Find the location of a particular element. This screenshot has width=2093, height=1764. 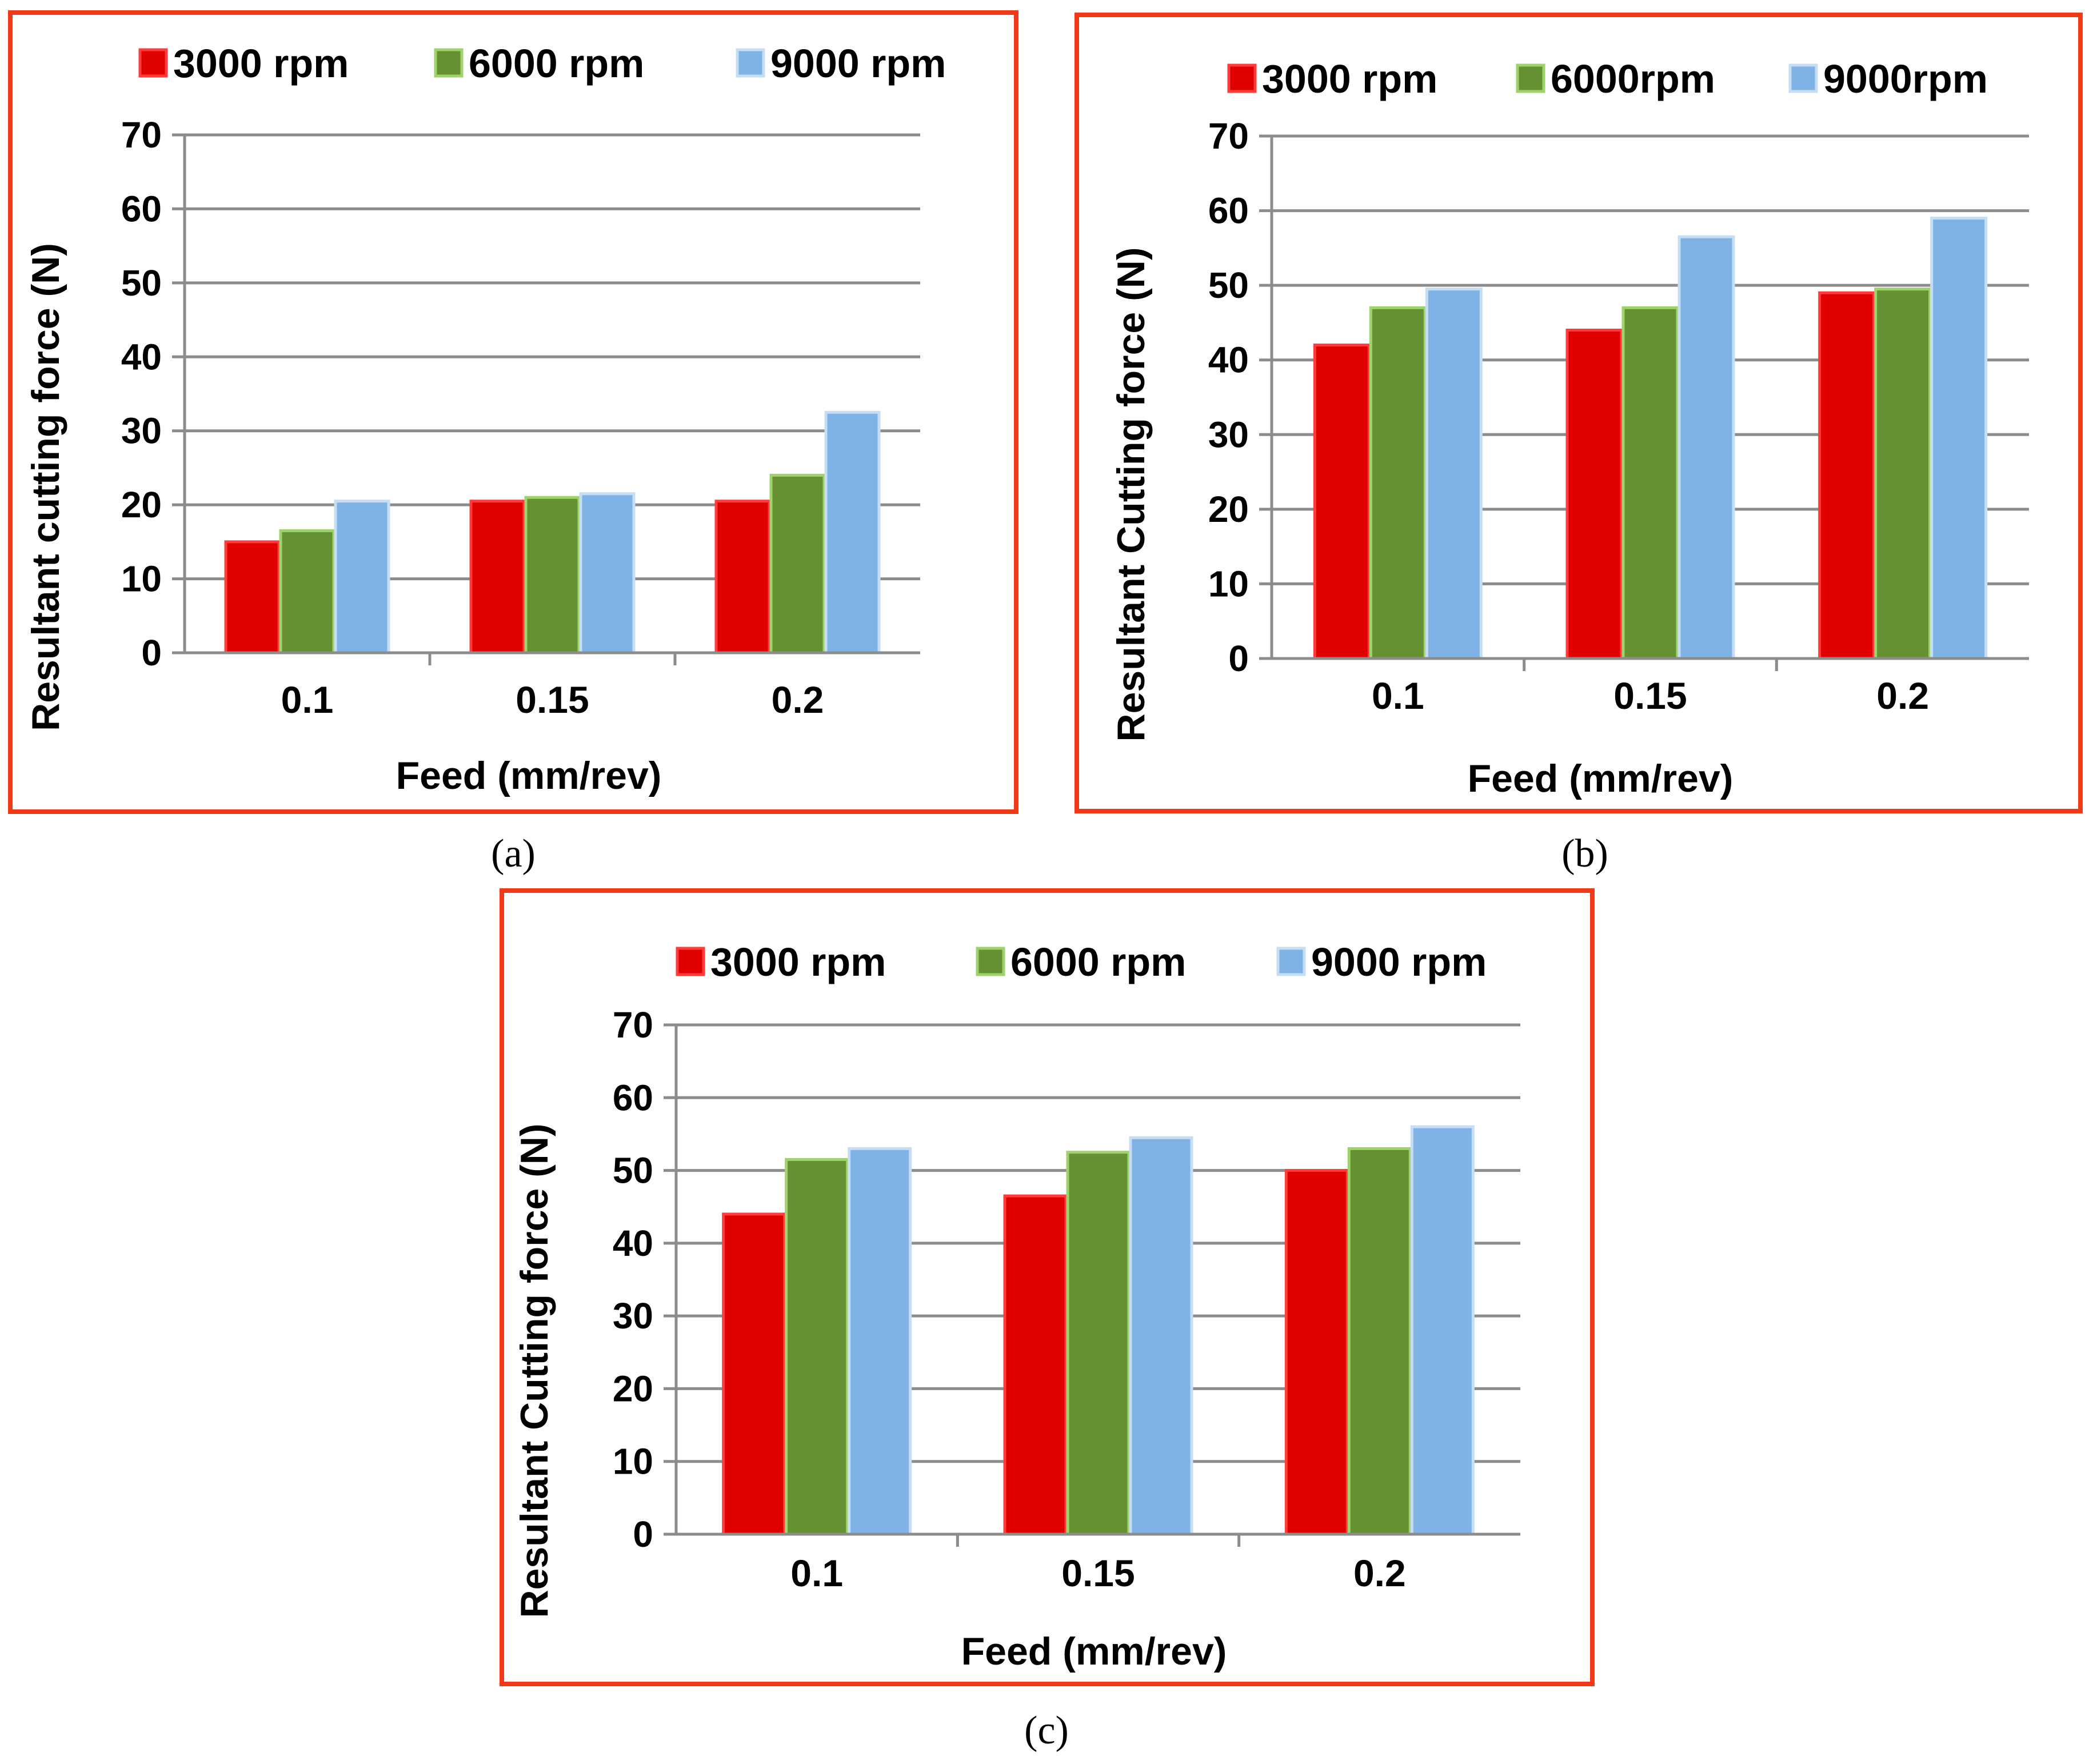

panel-a-y-axis-title: Resultant cutting force (N) is located at coordinates (46, 487).